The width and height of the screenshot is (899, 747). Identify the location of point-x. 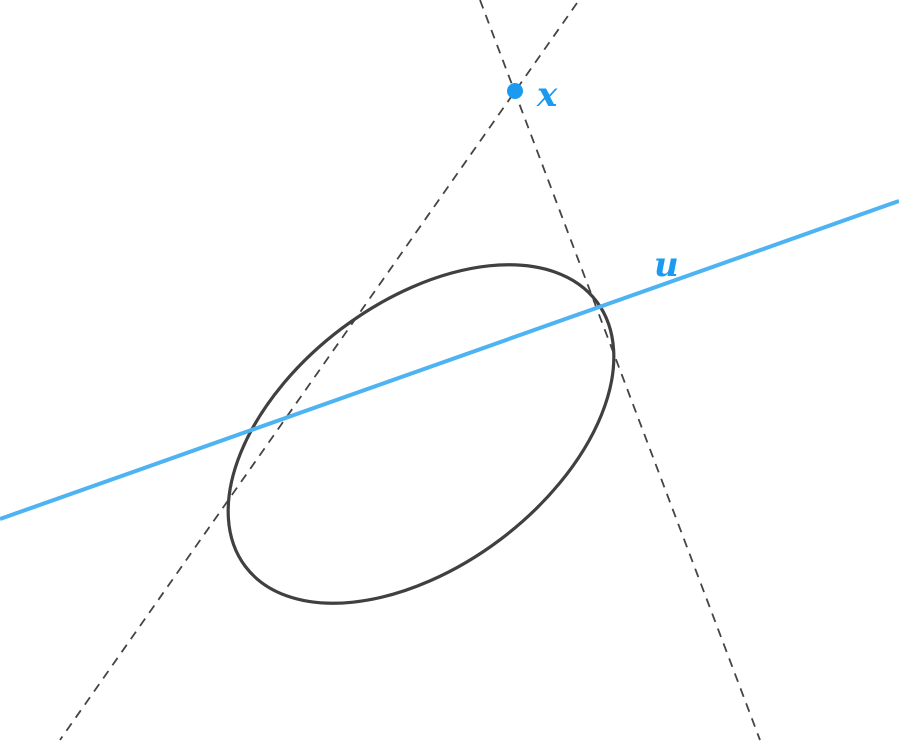
(515, 91).